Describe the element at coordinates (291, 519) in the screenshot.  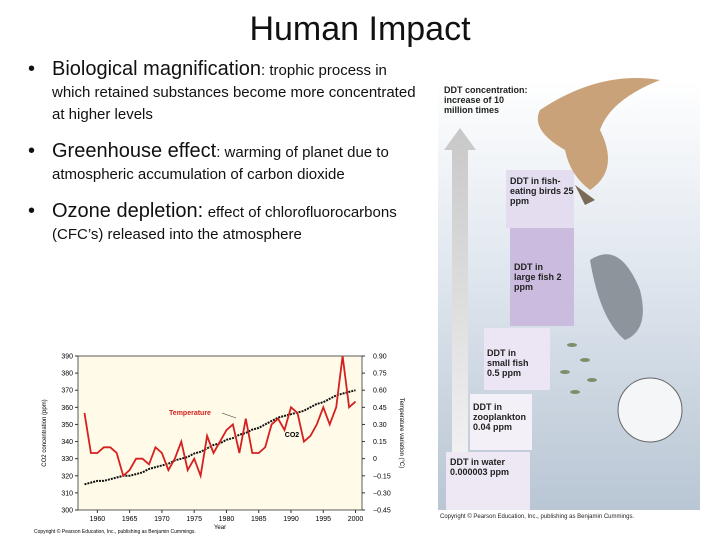
I see `x-tick-label: 1990` at that location.